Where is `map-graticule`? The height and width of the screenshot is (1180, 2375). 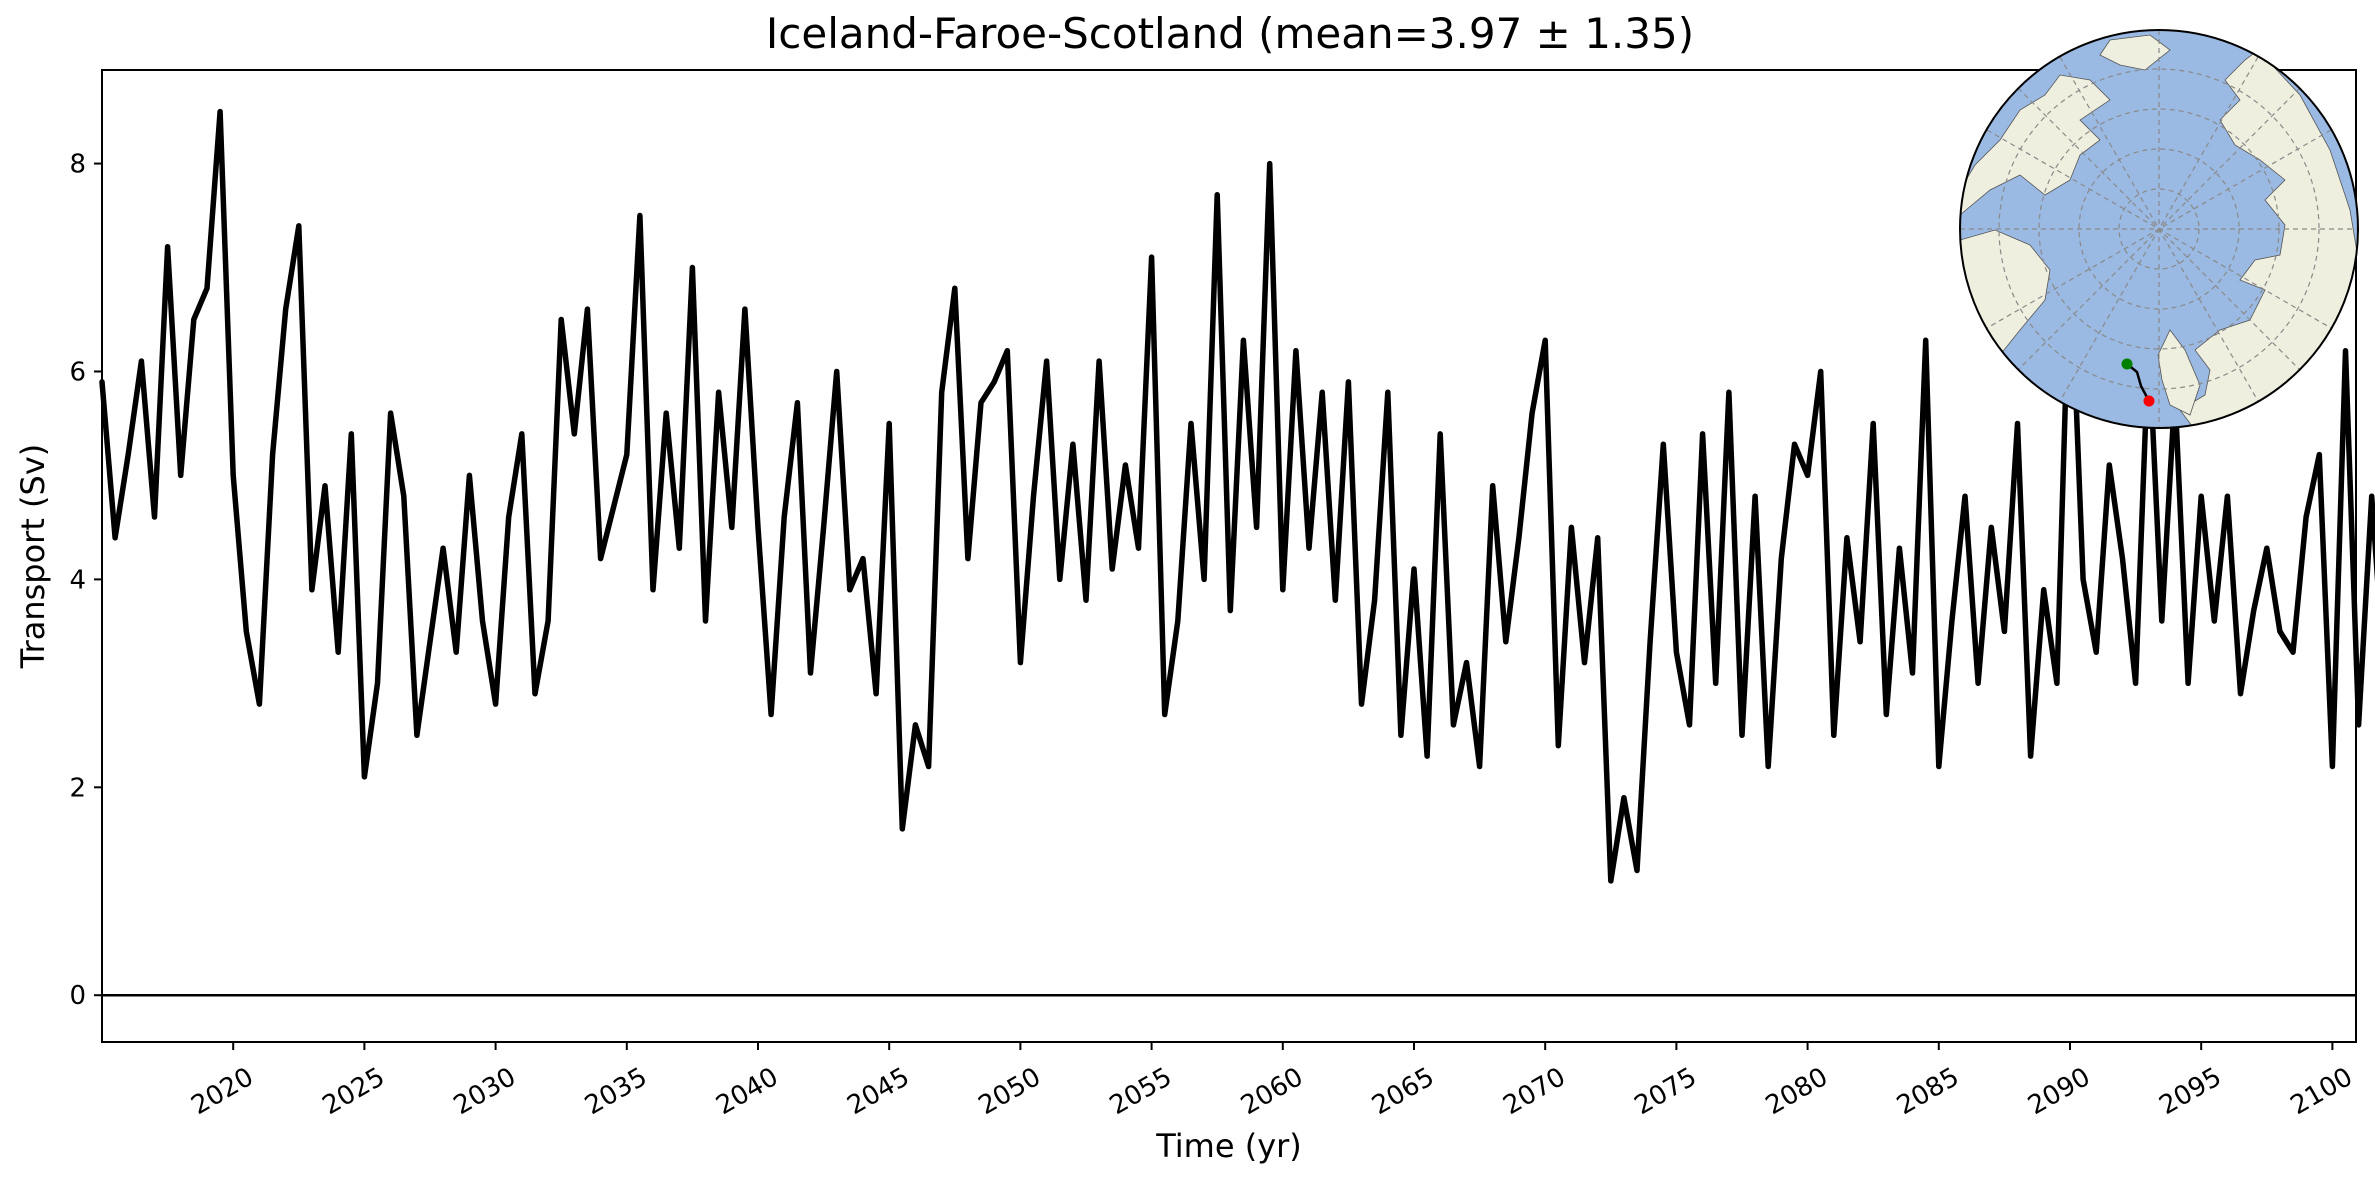
map-graticule is located at coordinates (2159, 229).